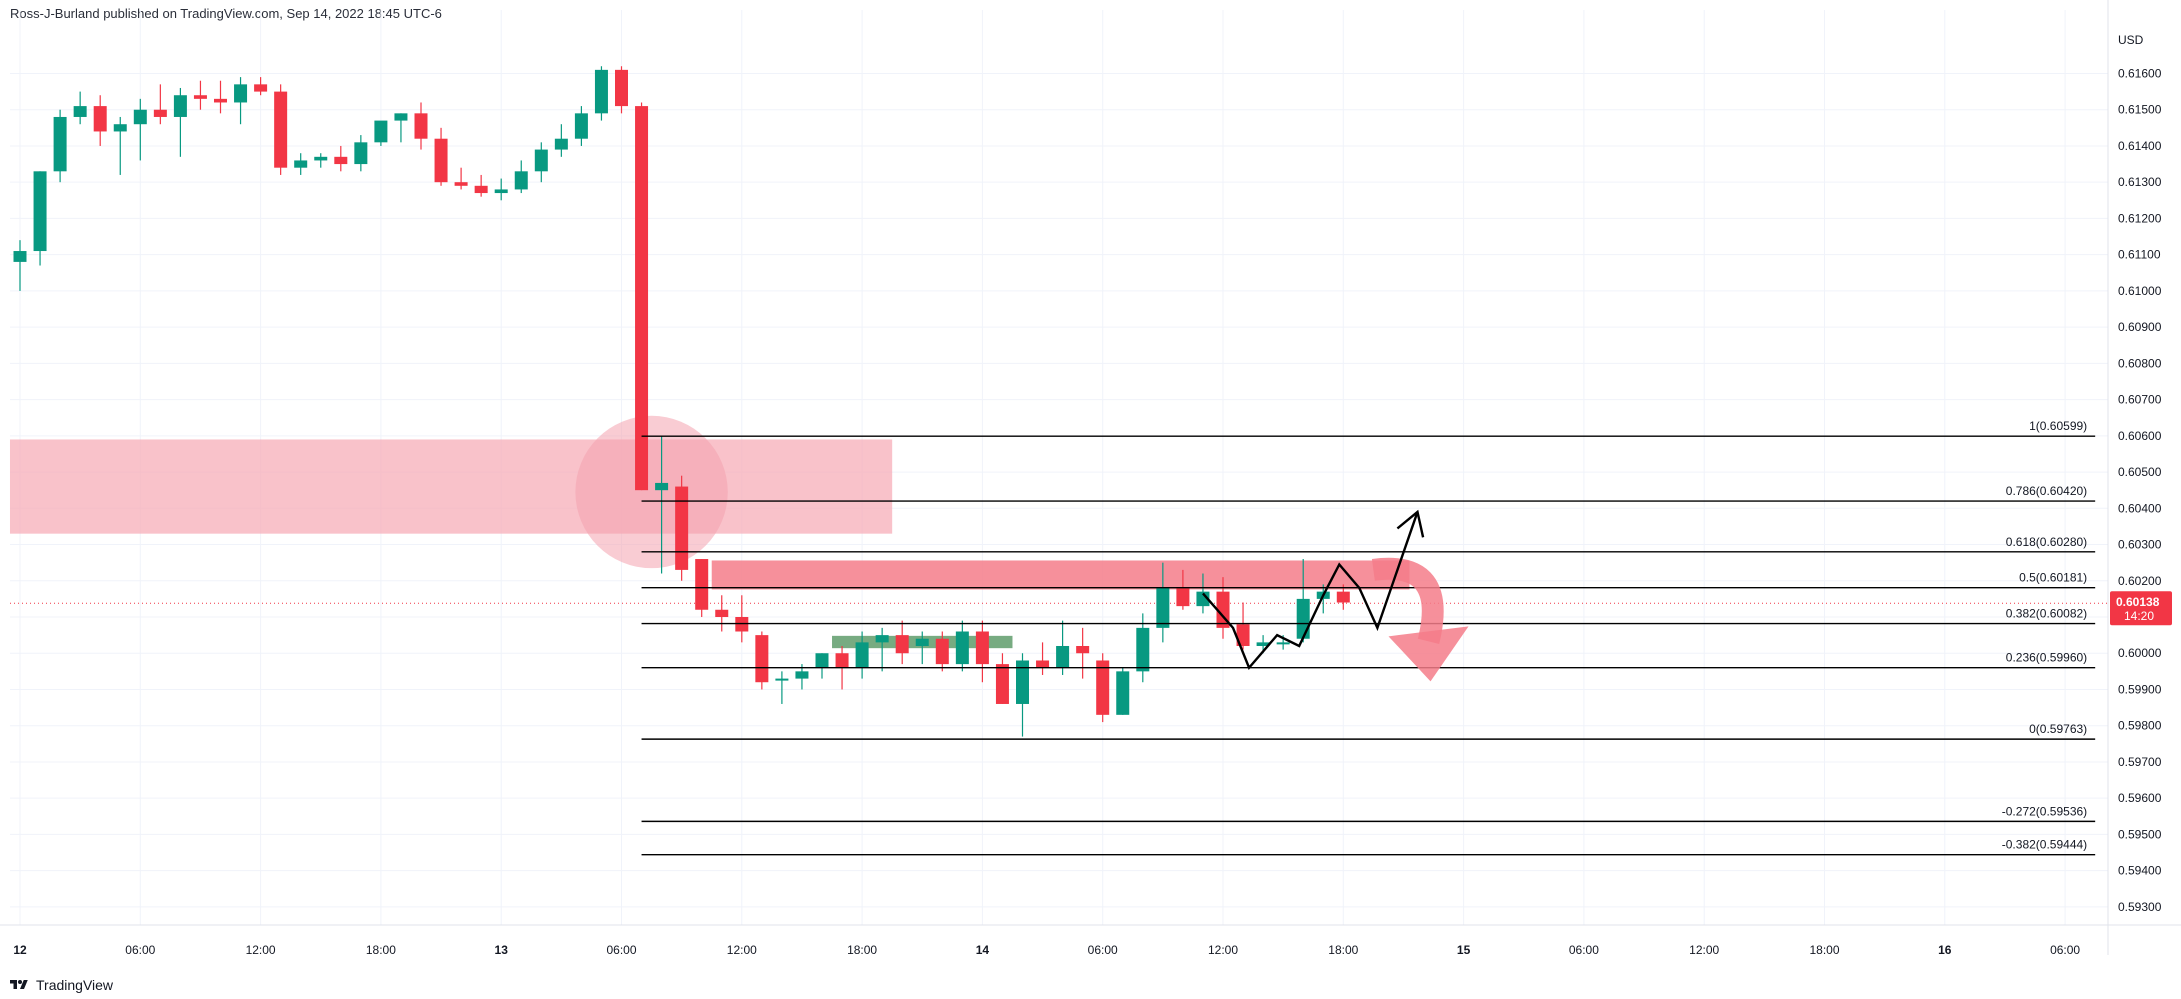  Describe the element at coordinates (2139, 616) in the screenshot. I see `price-tag-countdown: 14:20` at that location.